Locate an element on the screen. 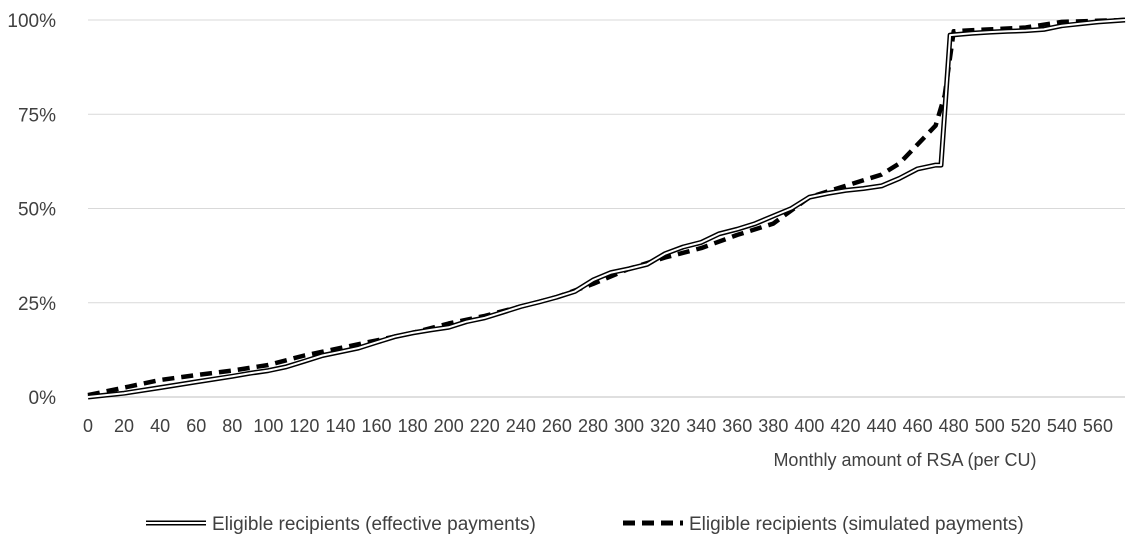  legend-label: Eligible recipients (effective payments) is located at coordinates (374, 524).